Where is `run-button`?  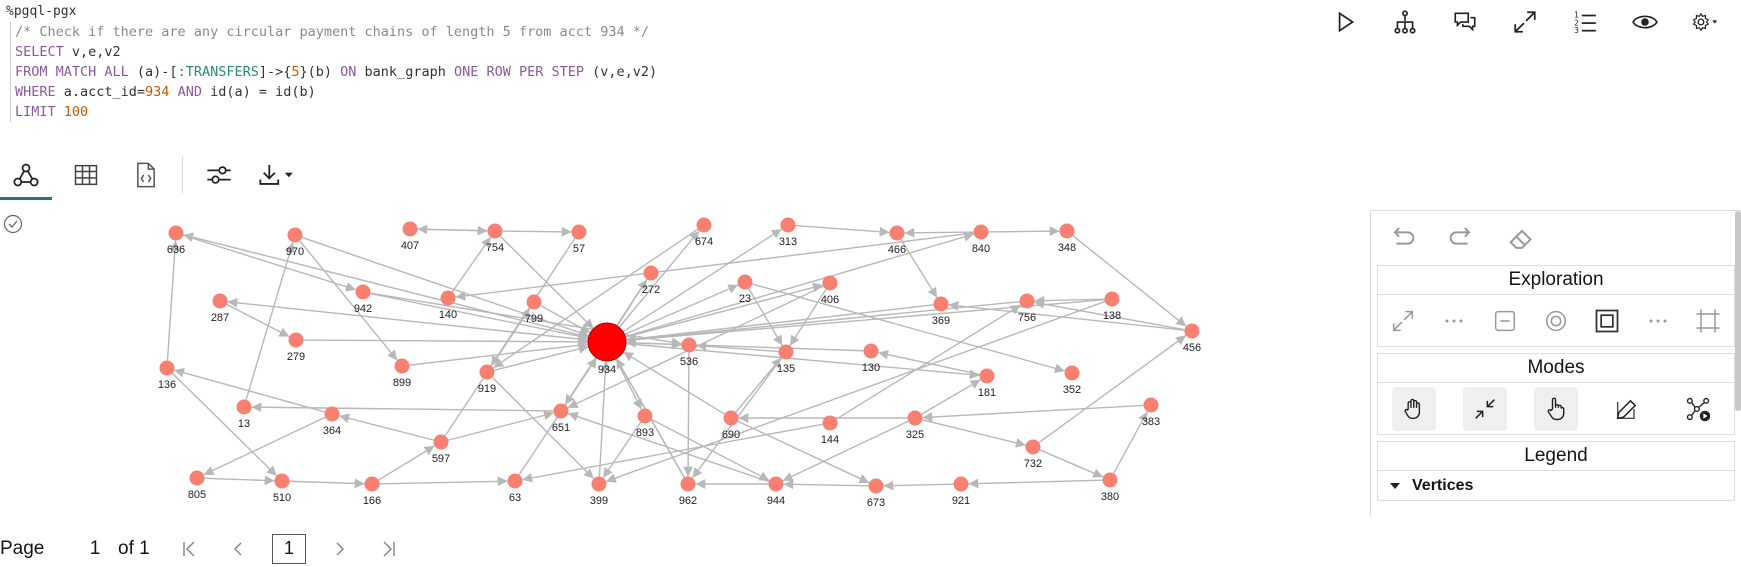
run-button is located at coordinates (1345, 22).